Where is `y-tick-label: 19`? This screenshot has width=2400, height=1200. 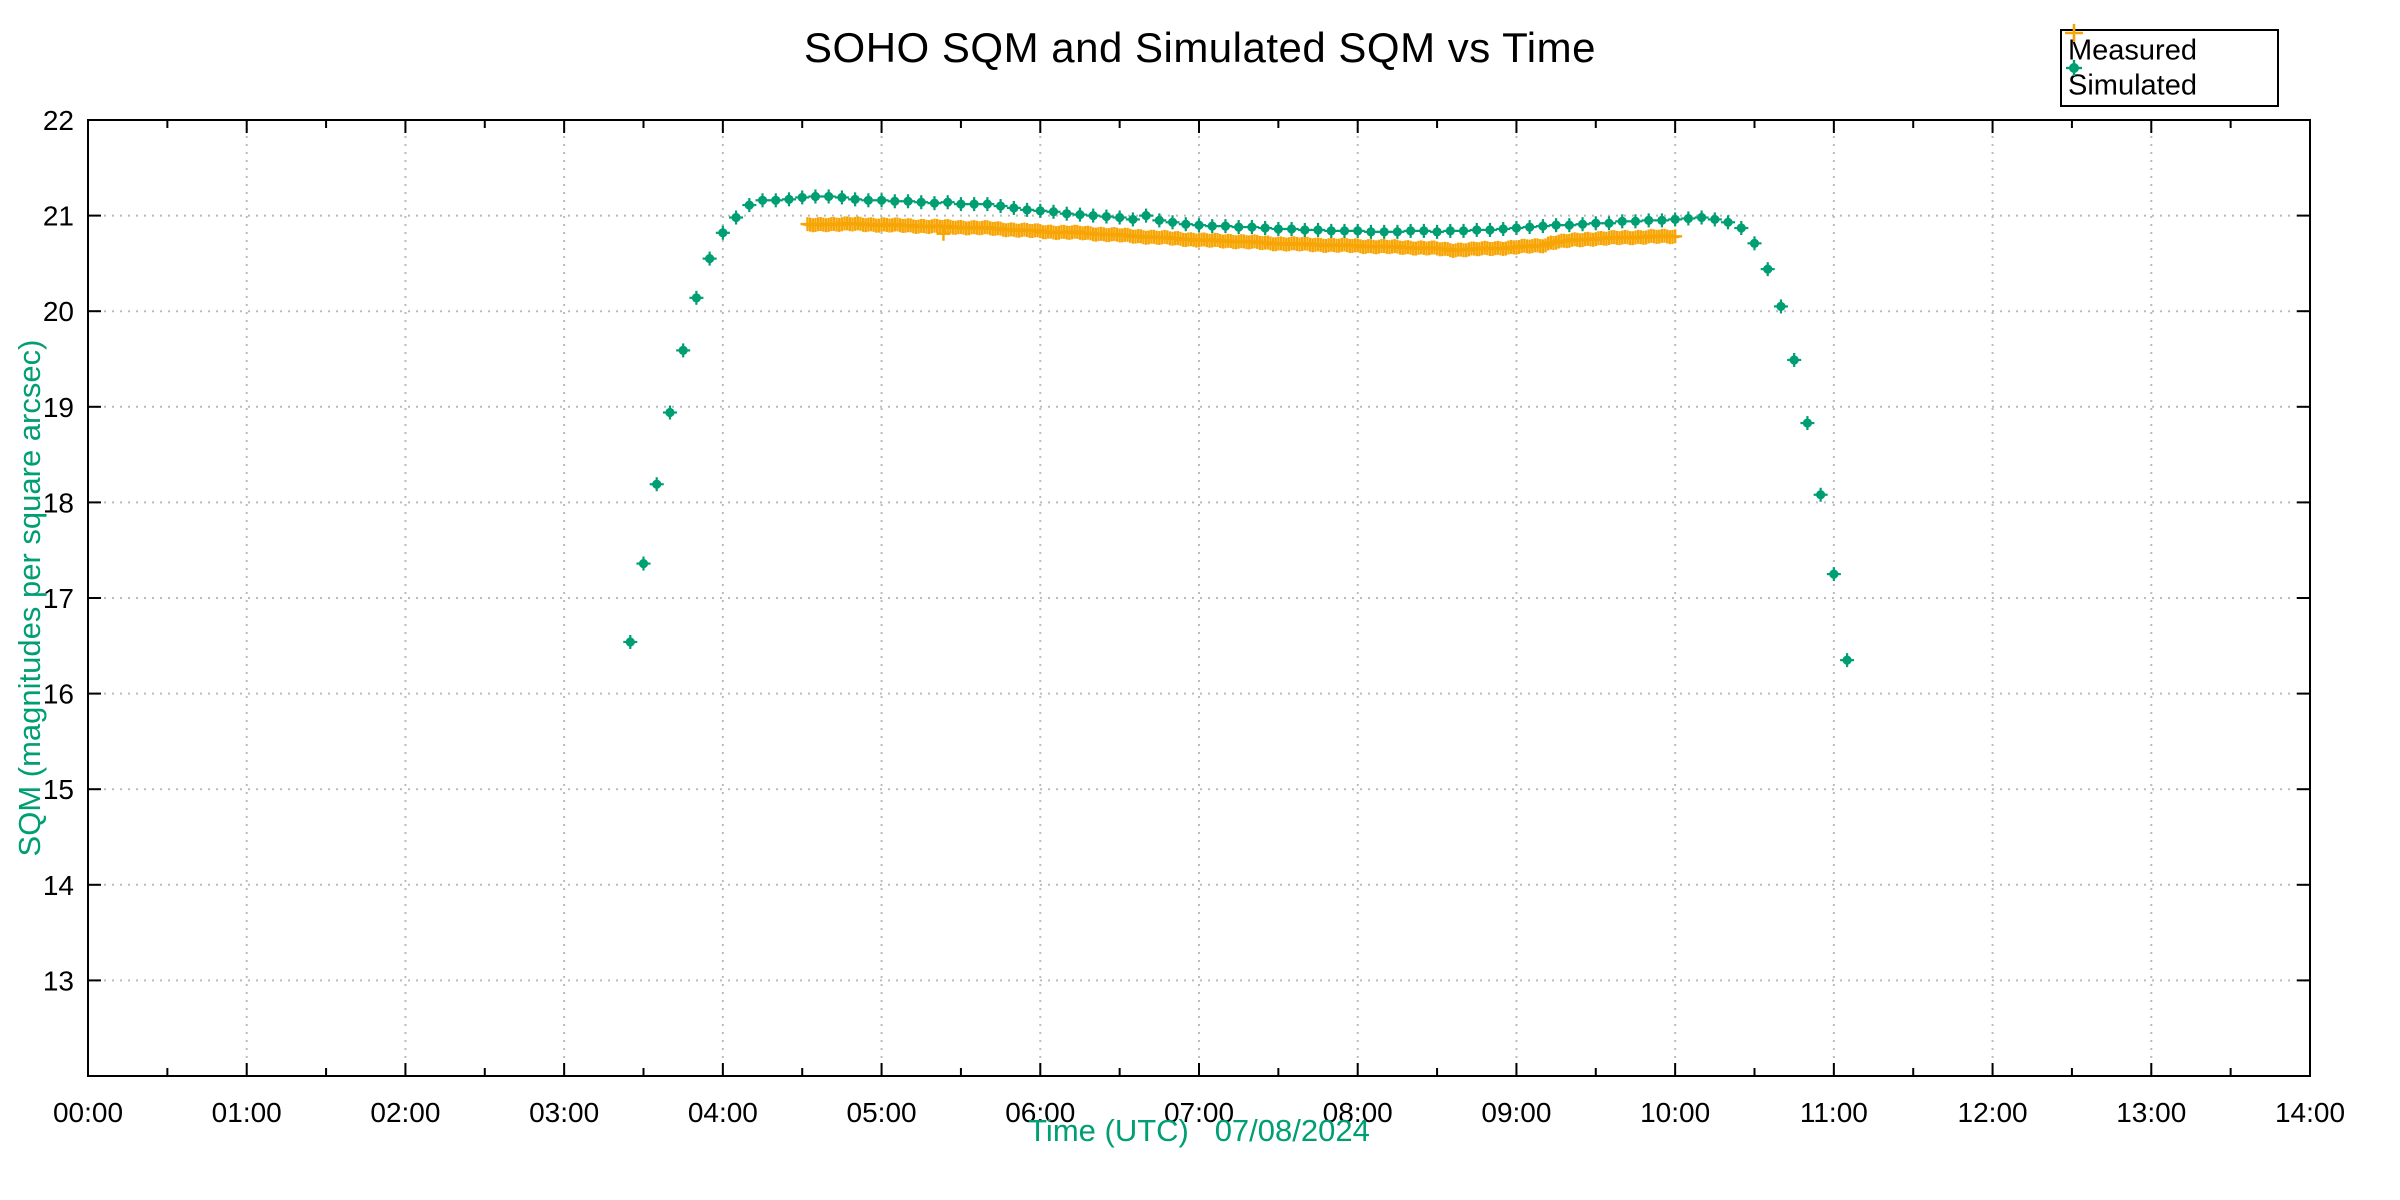
y-tick-label: 19 is located at coordinates (58, 407).